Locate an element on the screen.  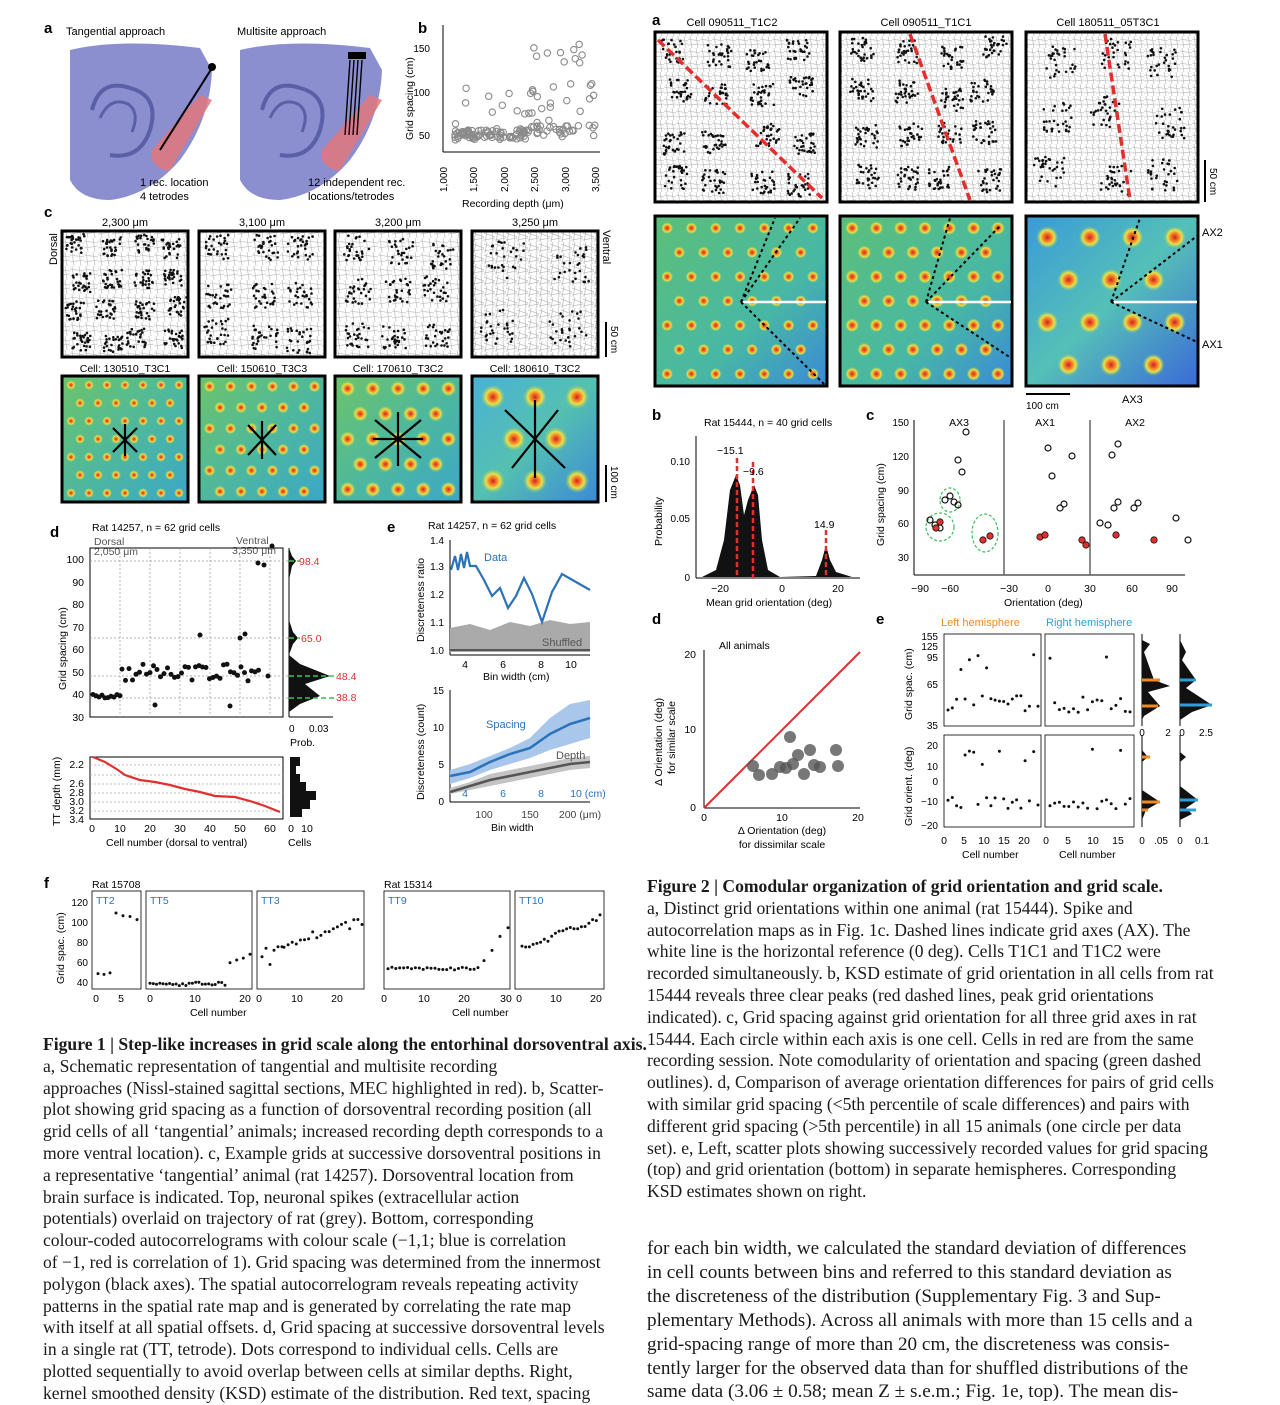
fig1-e-shuffled-label: Shuffled is located at coordinates (562, 643).